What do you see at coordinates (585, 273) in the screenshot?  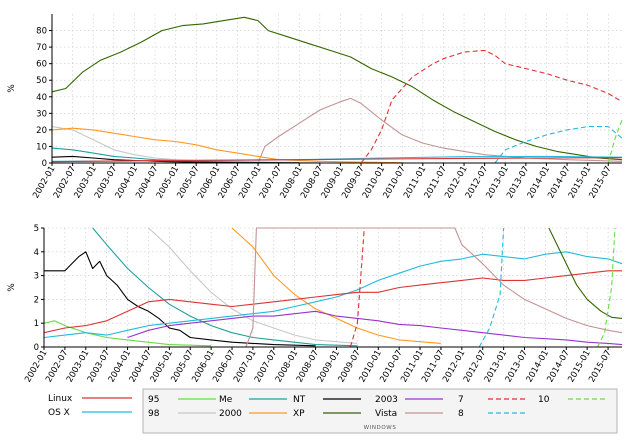 I see `series-line-xp` at bounding box center [585, 273].